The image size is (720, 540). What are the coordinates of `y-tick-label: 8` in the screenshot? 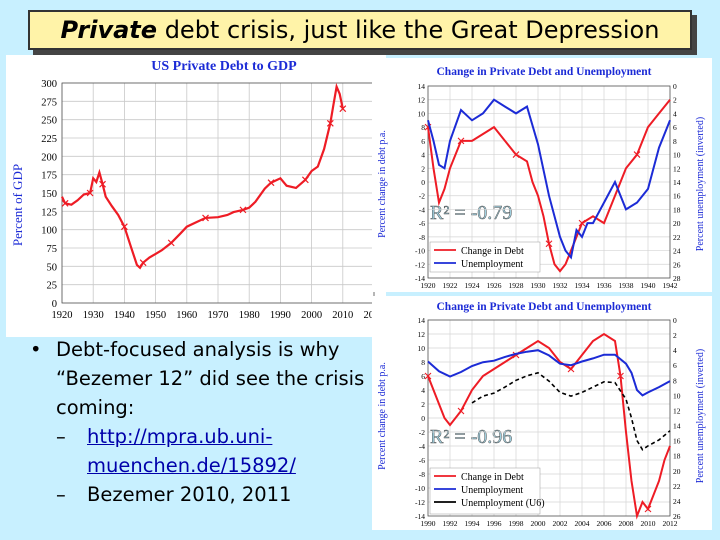 It's located at (423, 127).